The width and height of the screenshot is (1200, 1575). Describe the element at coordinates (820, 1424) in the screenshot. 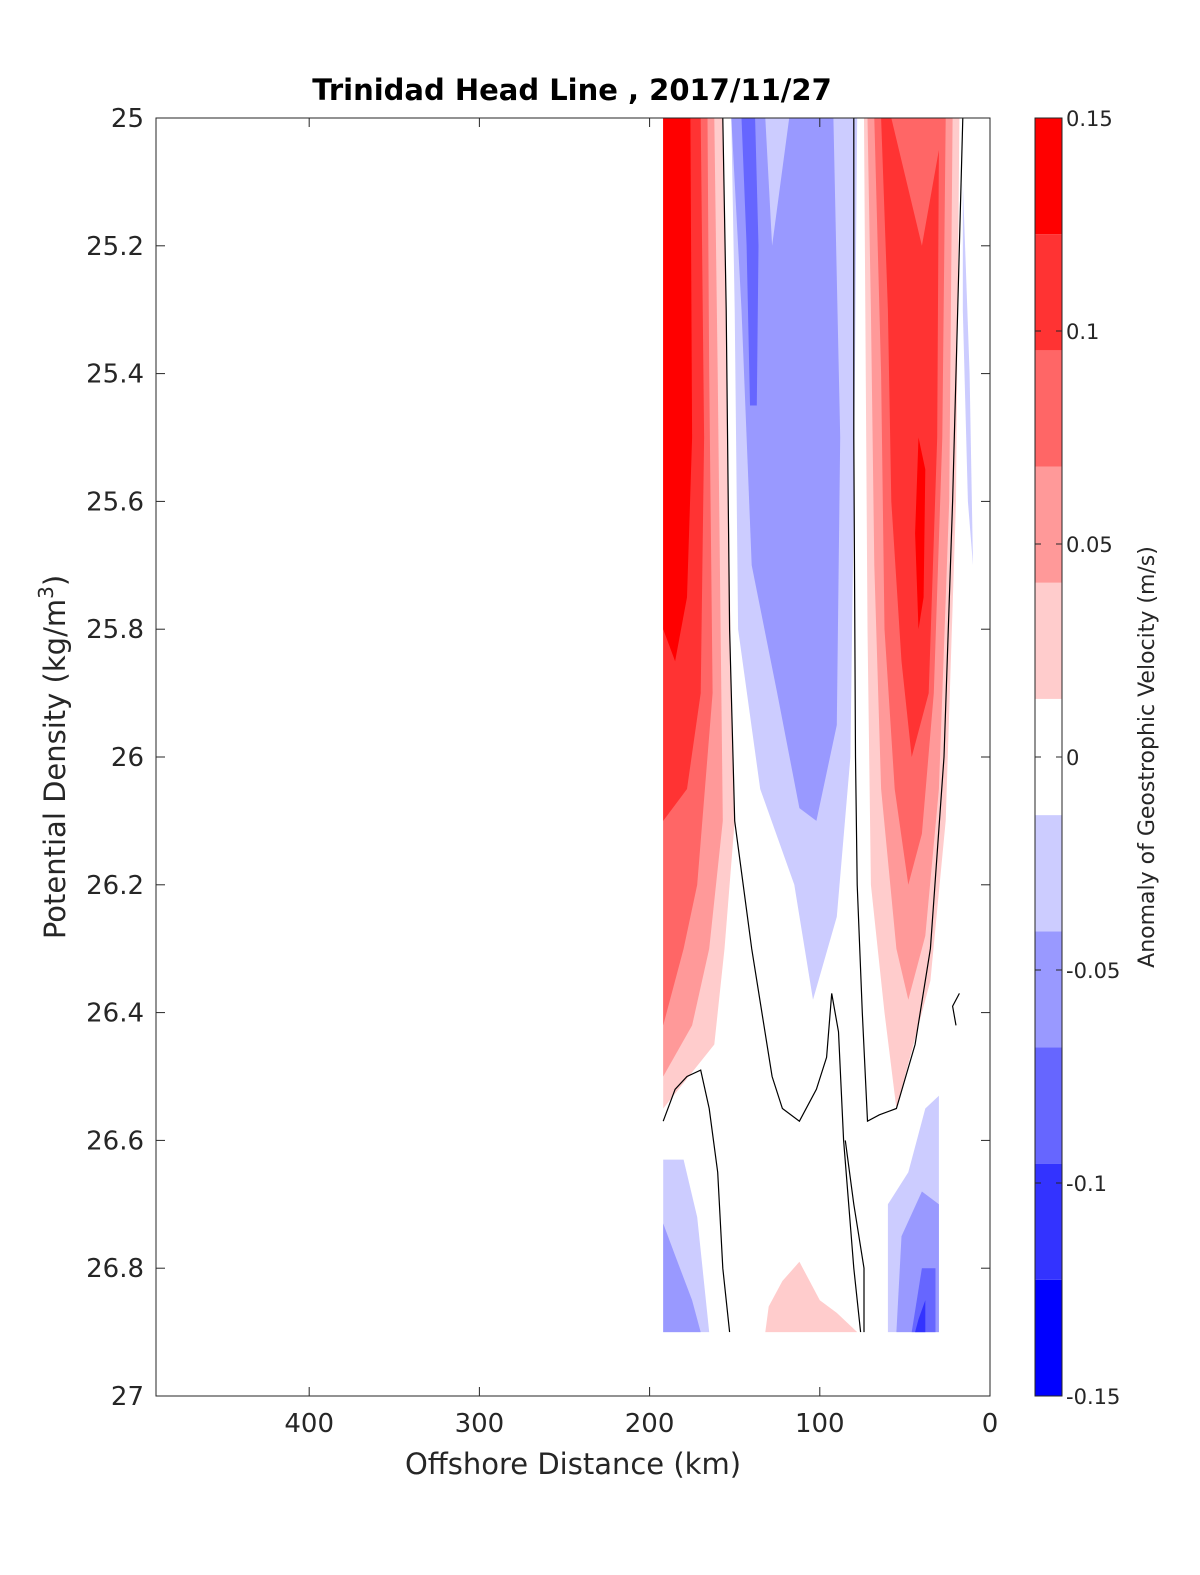

I see `x-tick-label: 100` at that location.